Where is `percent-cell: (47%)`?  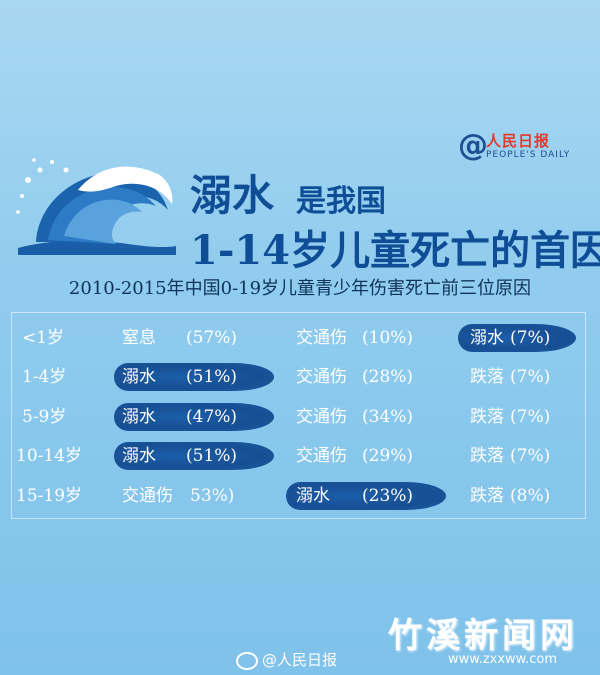 percent-cell: (47%) is located at coordinates (212, 417).